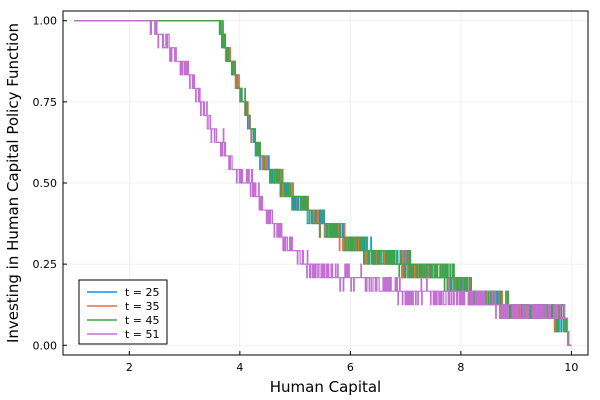 This screenshot has width=600, height=400. I want to click on x-tick-label: 8, so click(460, 367).